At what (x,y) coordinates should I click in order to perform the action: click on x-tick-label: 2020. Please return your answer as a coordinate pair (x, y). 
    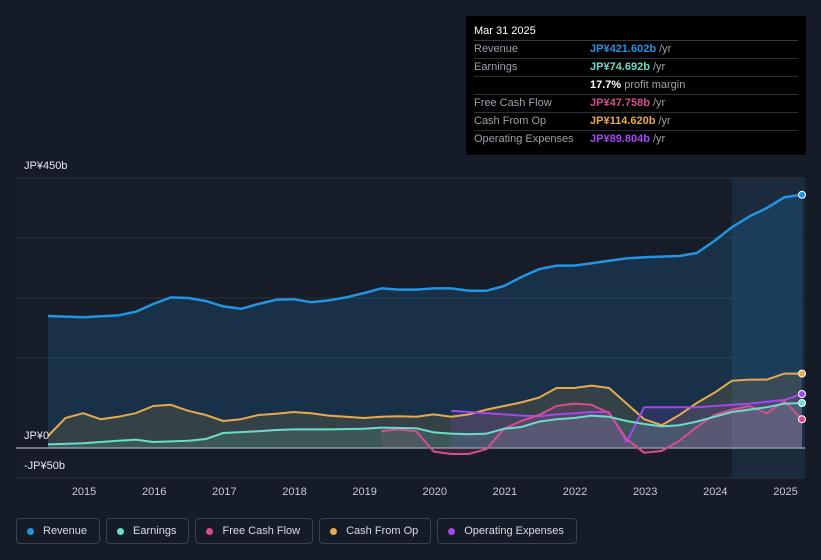
    Looking at the image, I should click on (435, 492).